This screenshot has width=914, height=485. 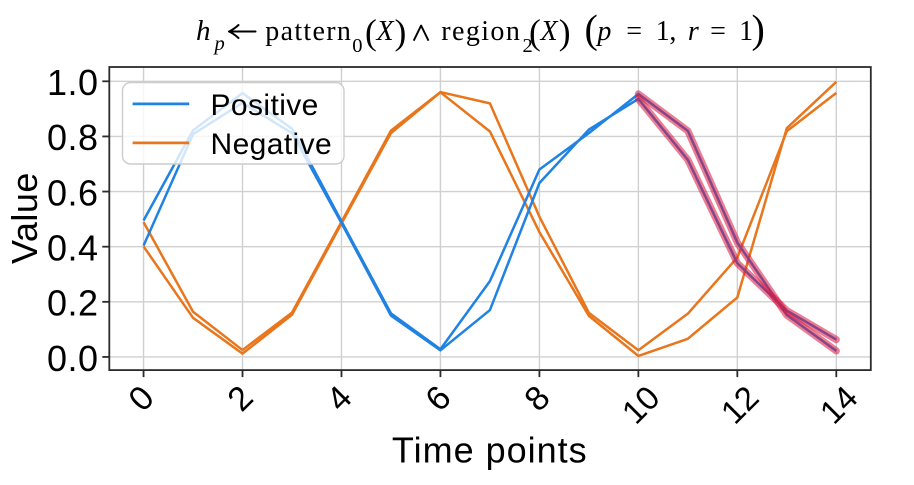 I want to click on svg-text: 0.4, so click(x=73, y=247).